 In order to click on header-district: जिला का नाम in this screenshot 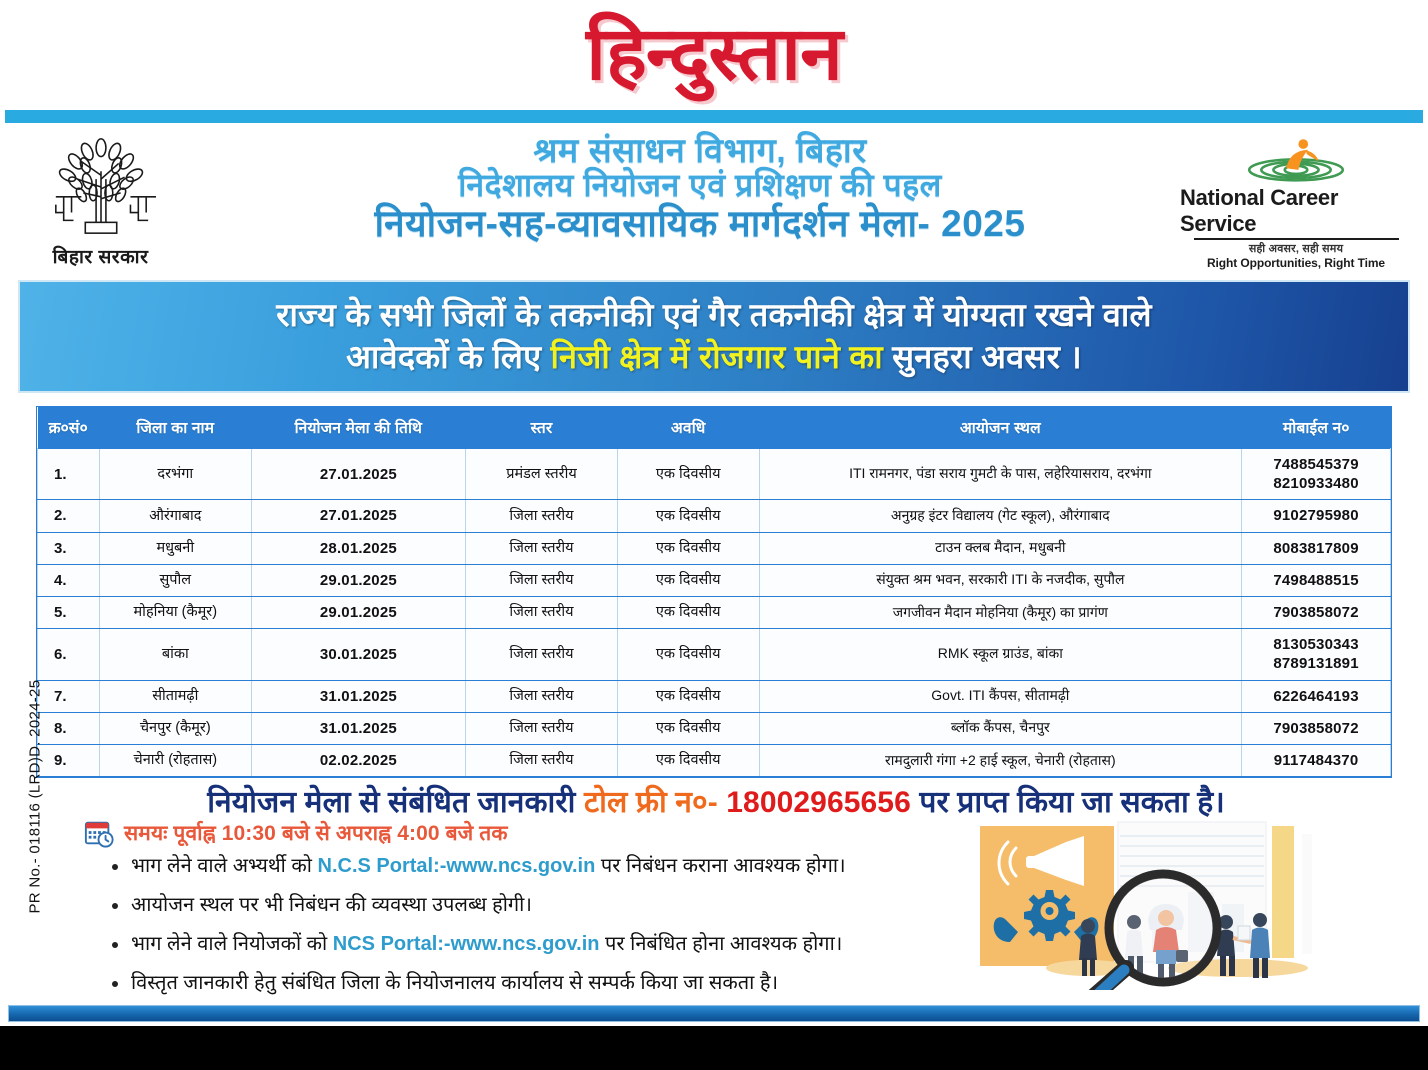, I will do `click(175, 428)`.